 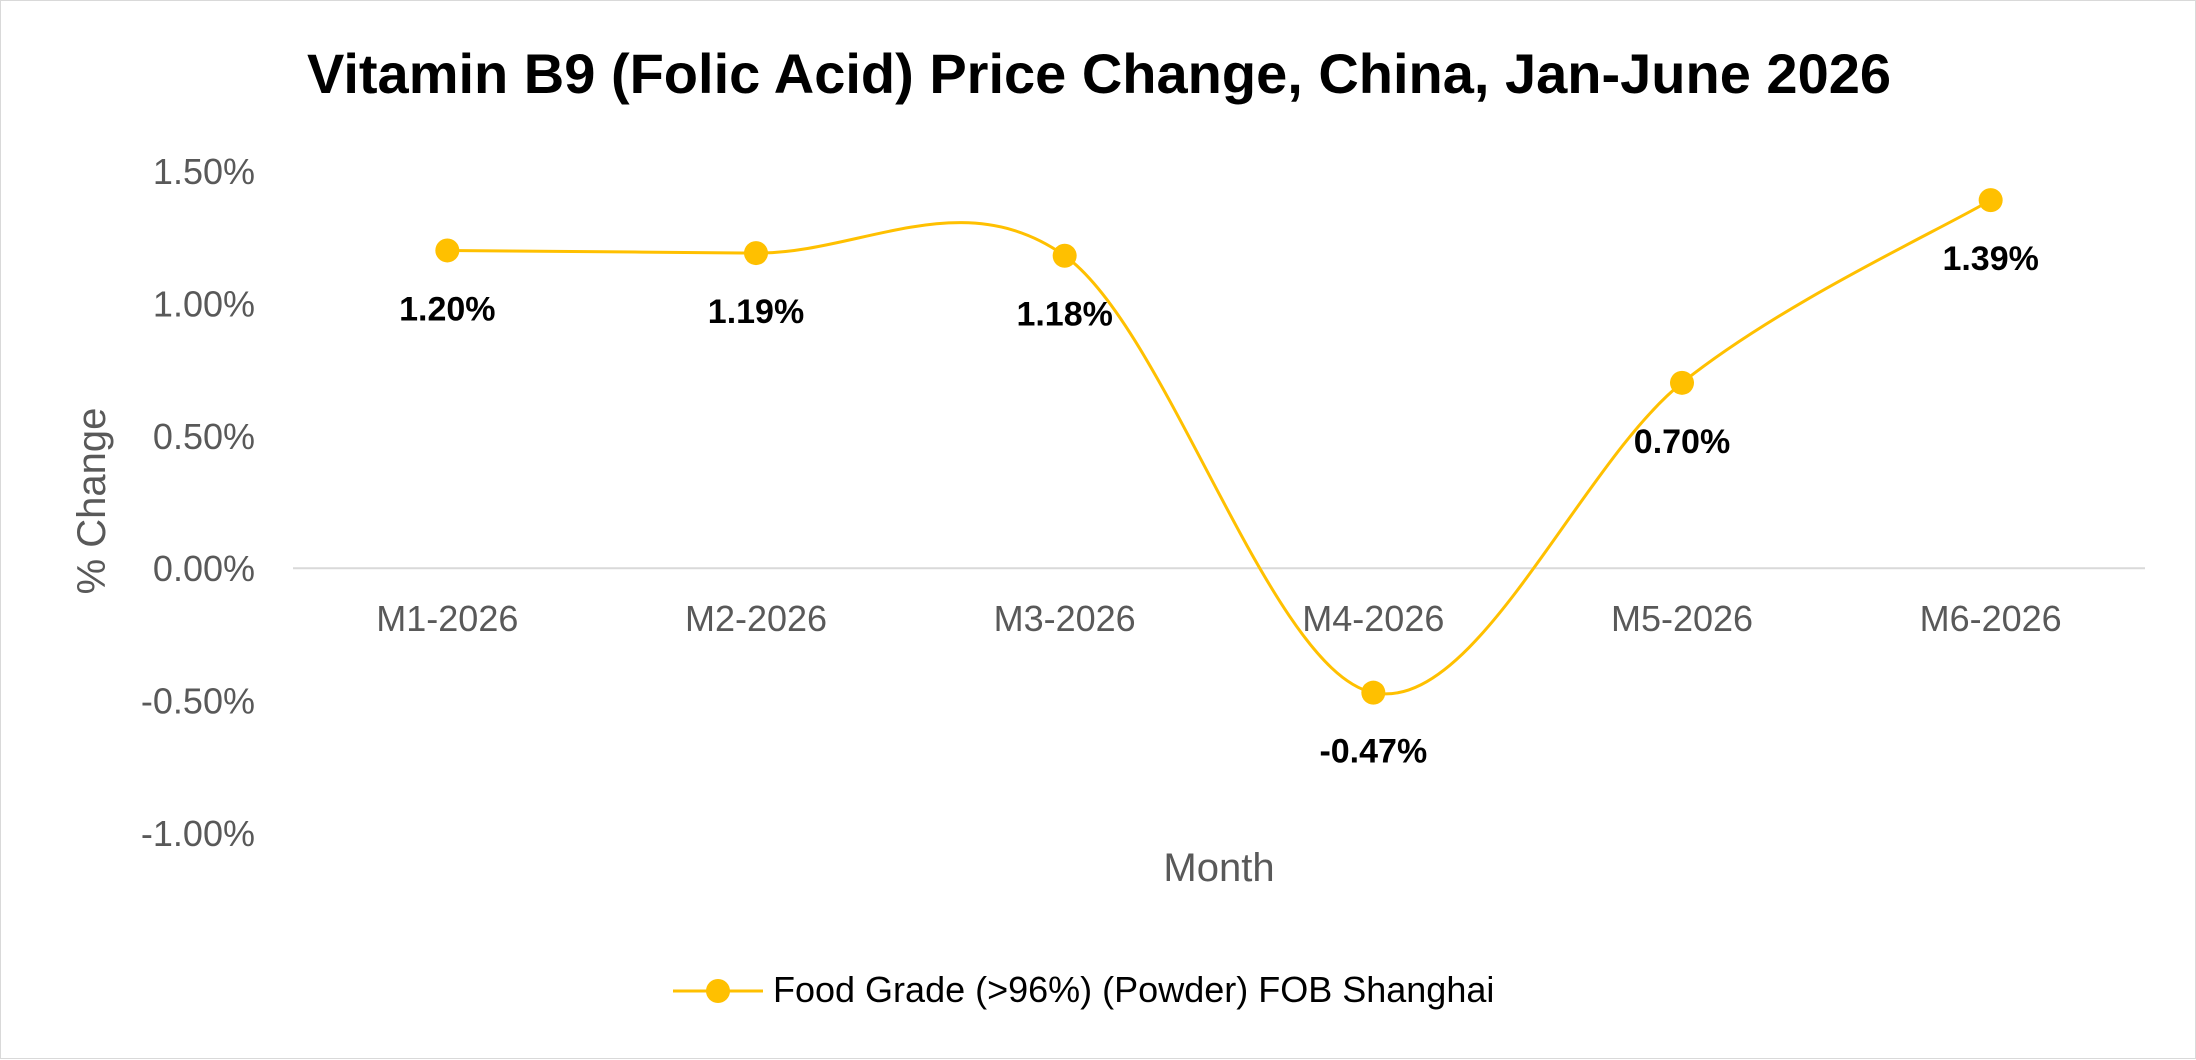 I want to click on x-axis-title: Month, so click(x=1218, y=868).